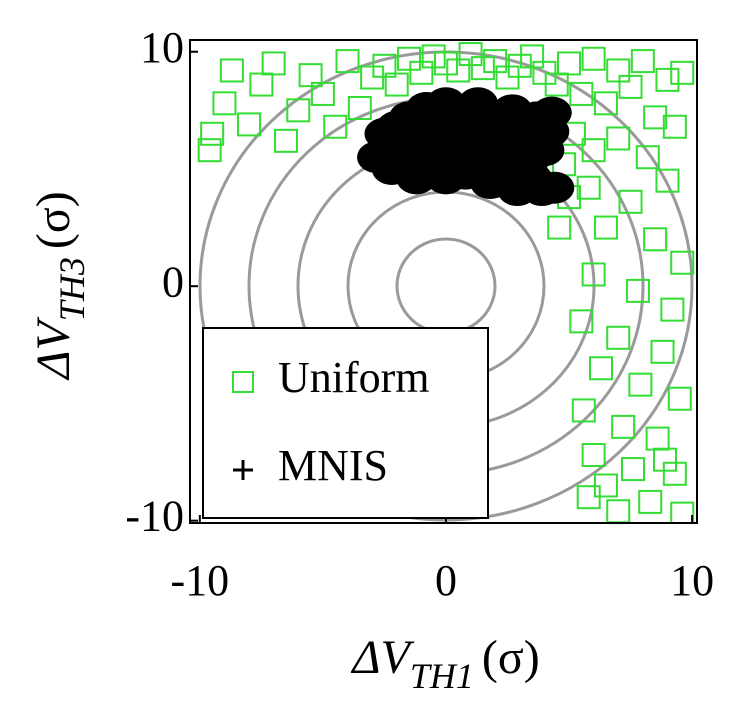 This screenshot has width=738, height=728. Describe the element at coordinates (382, 657) in the screenshot. I see `x-label-main: ΔV` at that location.